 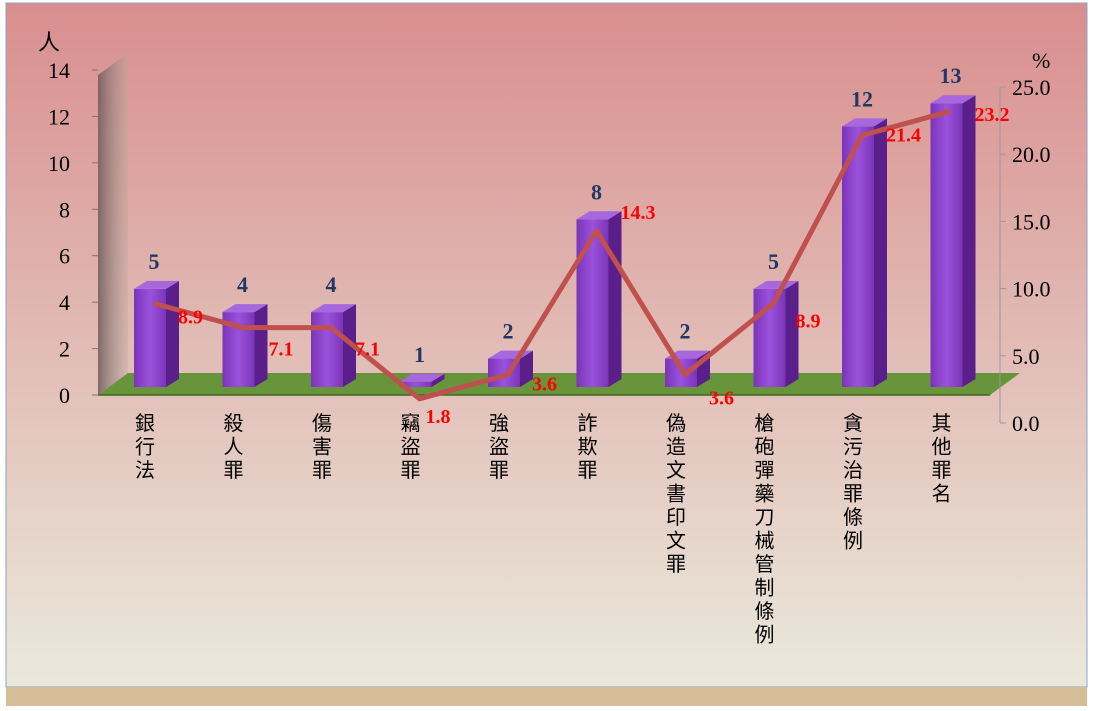 I want to click on left-tick-label: 2, so click(x=64, y=349).